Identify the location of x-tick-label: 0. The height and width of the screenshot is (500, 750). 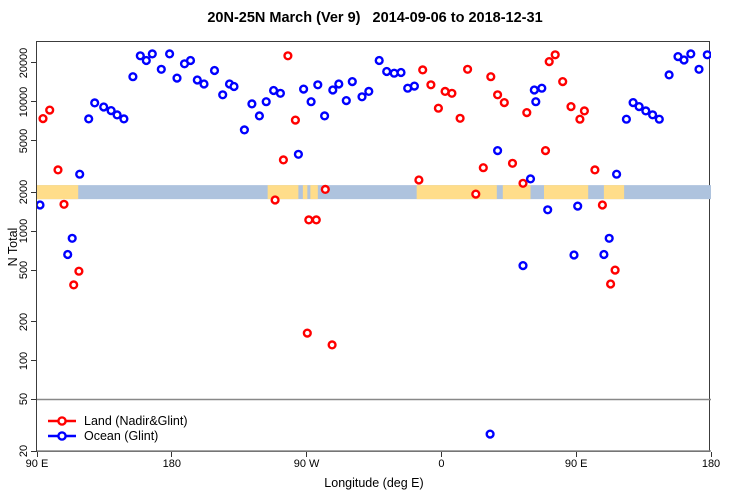
(441, 464).